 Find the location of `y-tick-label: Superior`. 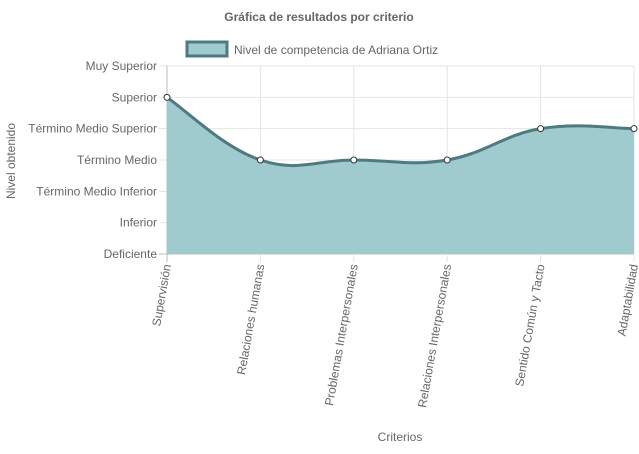

y-tick-label: Superior is located at coordinates (134, 97).